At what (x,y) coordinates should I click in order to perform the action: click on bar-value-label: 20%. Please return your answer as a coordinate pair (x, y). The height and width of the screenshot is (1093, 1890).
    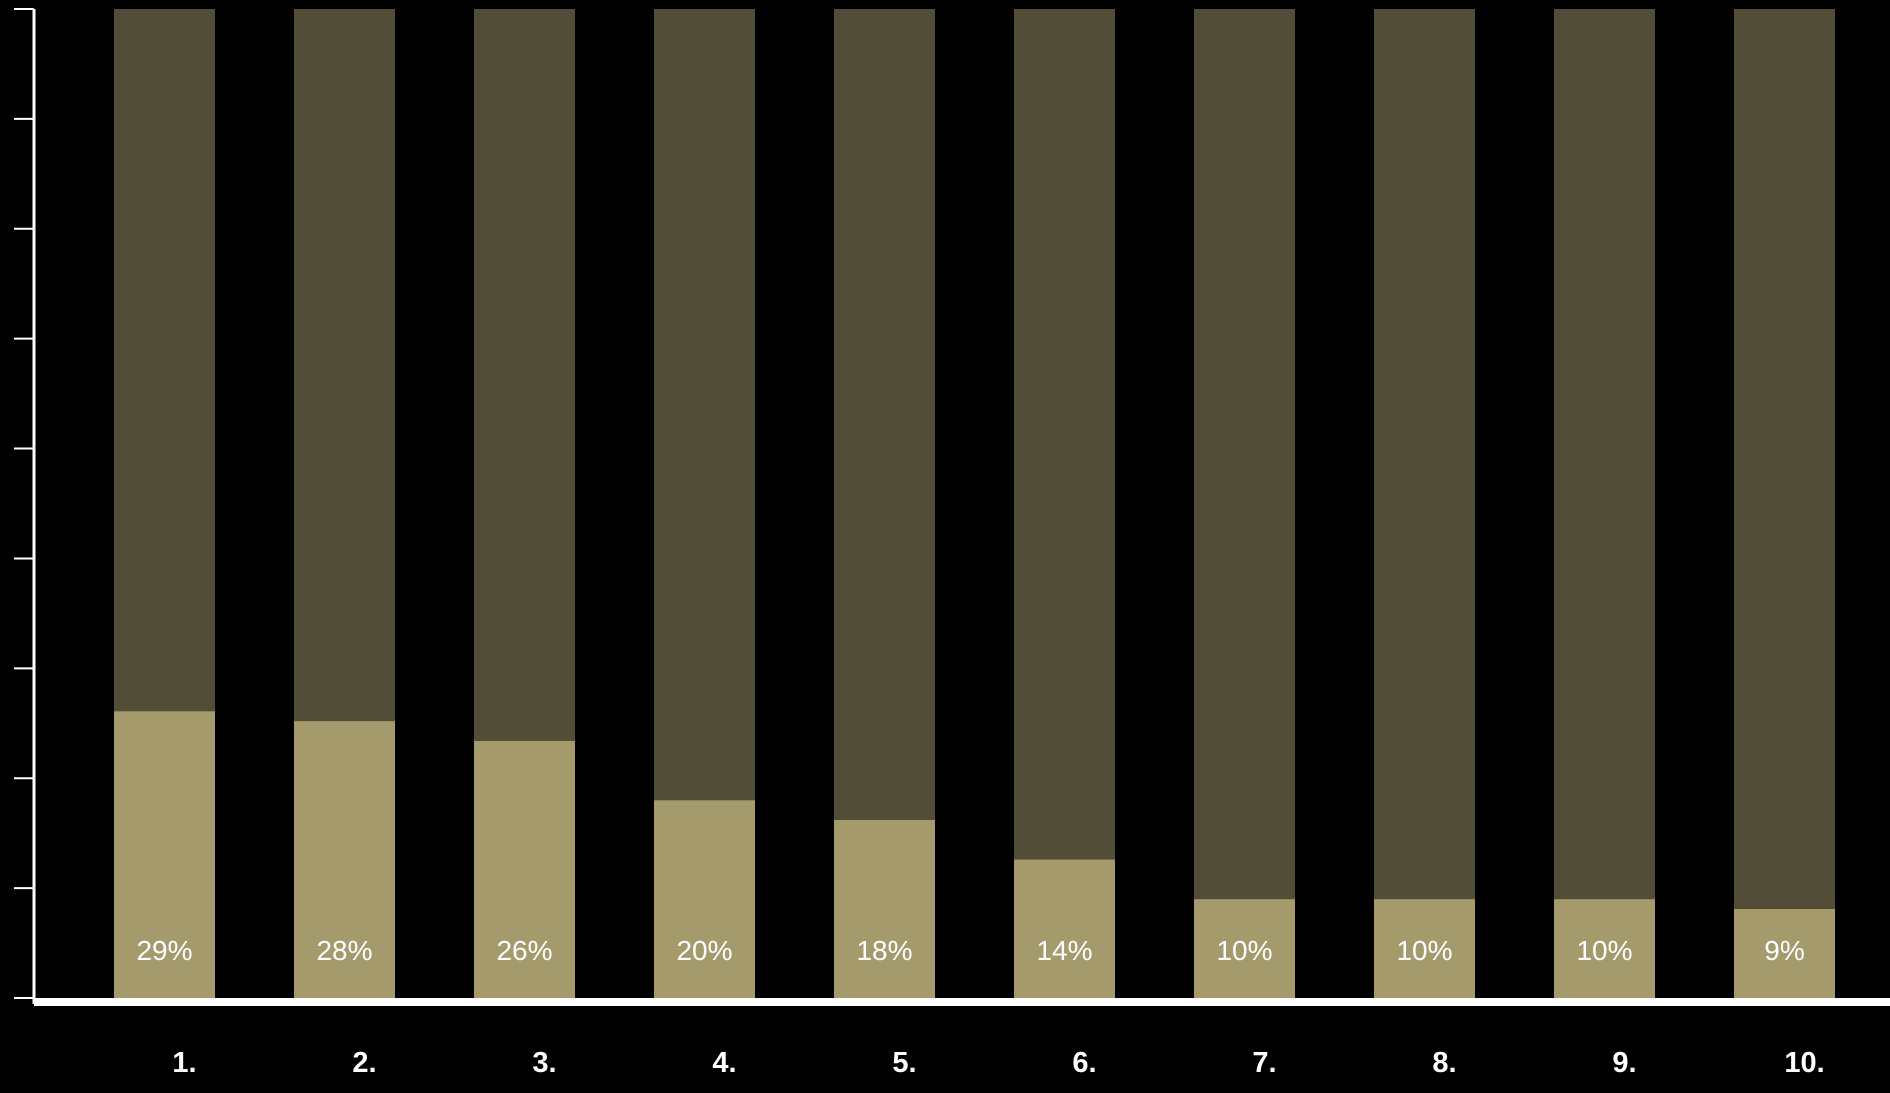
    Looking at the image, I should click on (704, 950).